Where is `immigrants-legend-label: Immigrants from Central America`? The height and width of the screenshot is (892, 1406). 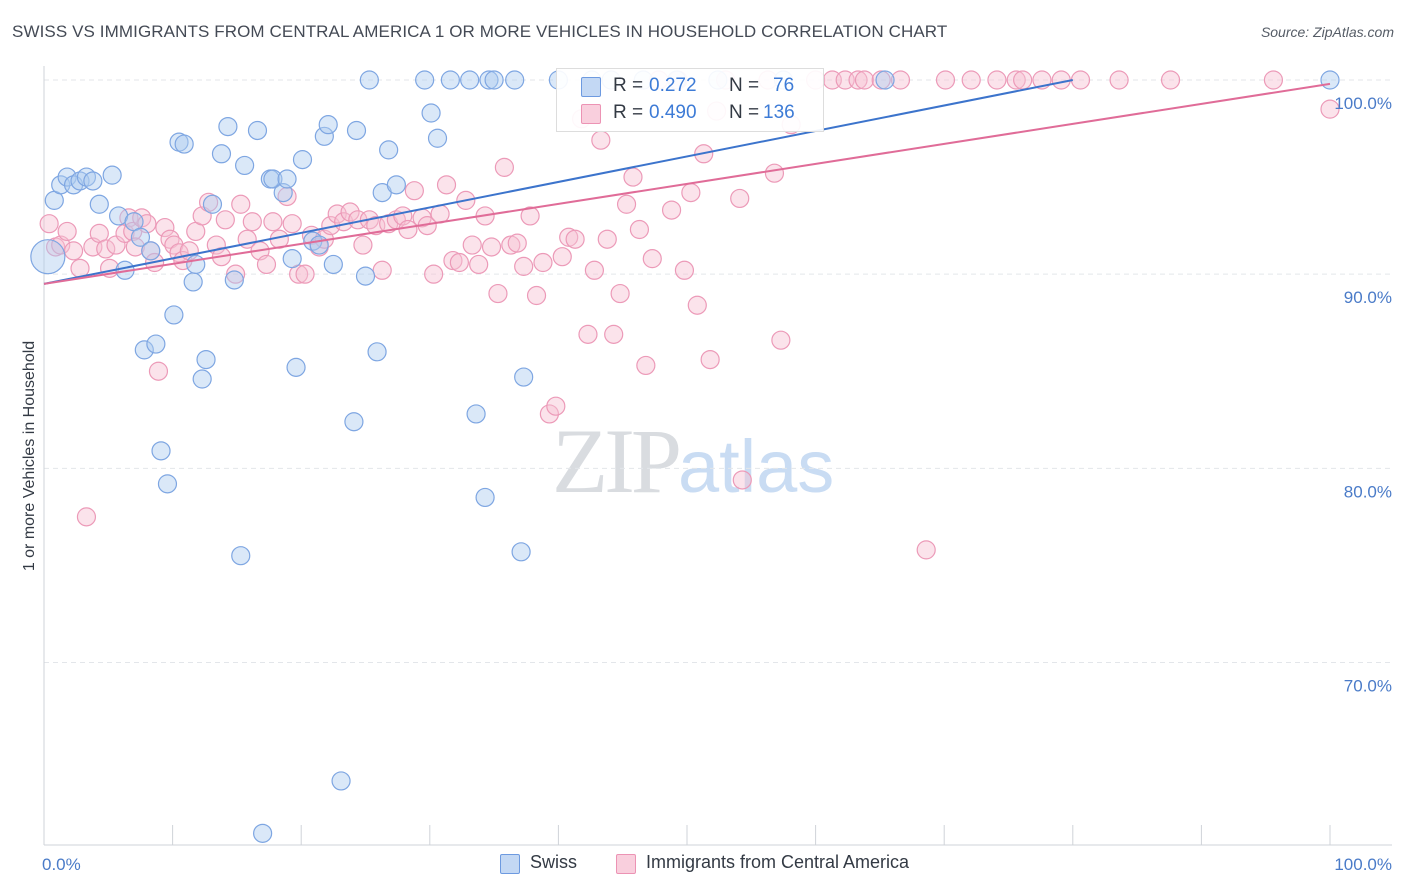 immigrants-legend-label: Immigrants from Central America is located at coordinates (778, 862).